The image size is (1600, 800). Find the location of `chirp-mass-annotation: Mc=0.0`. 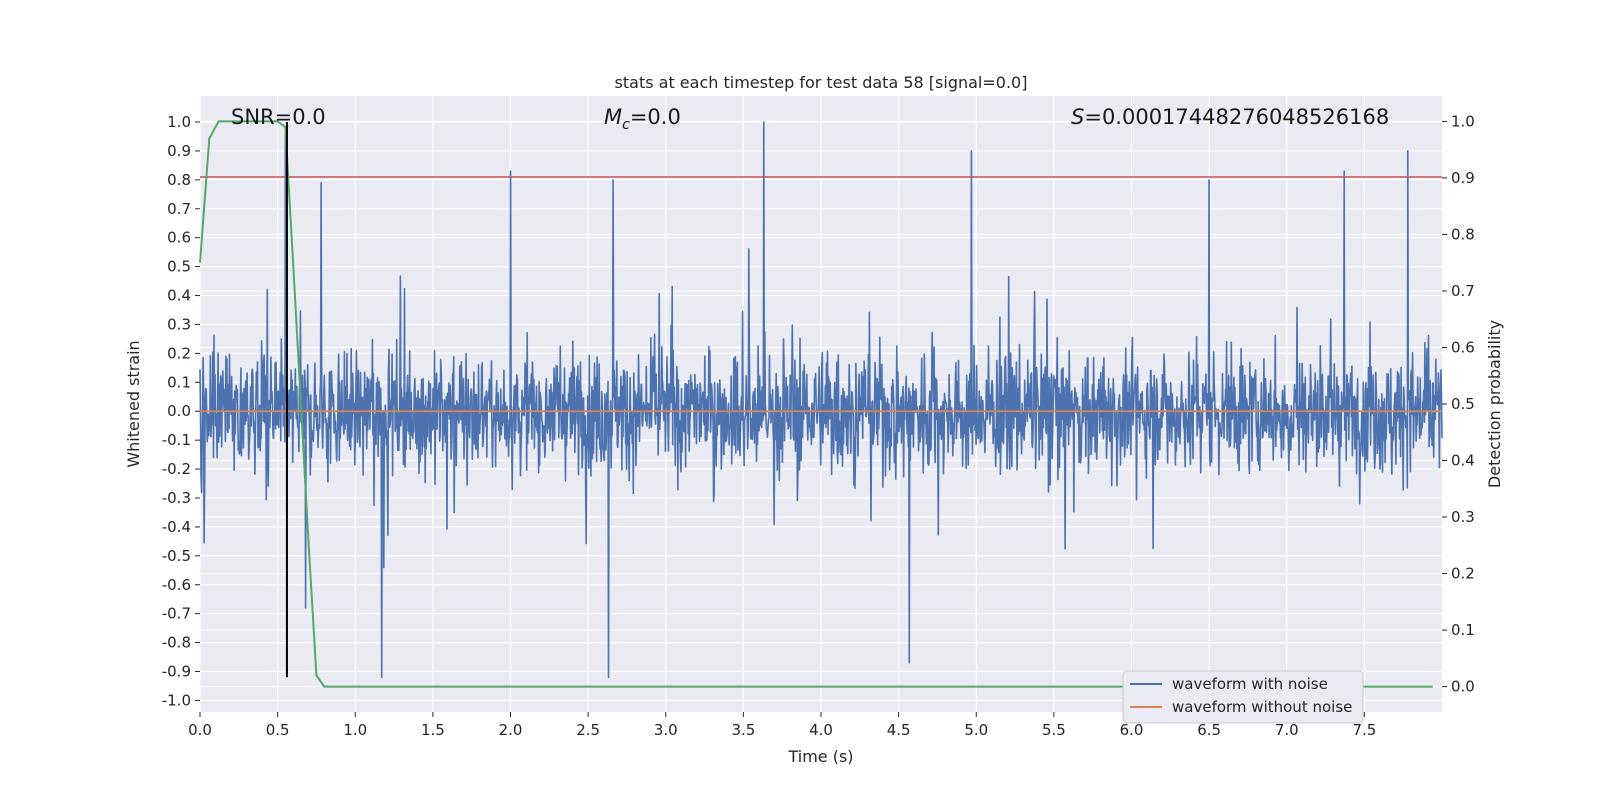

chirp-mass-annotation: Mc=0.0 is located at coordinates (642, 119).